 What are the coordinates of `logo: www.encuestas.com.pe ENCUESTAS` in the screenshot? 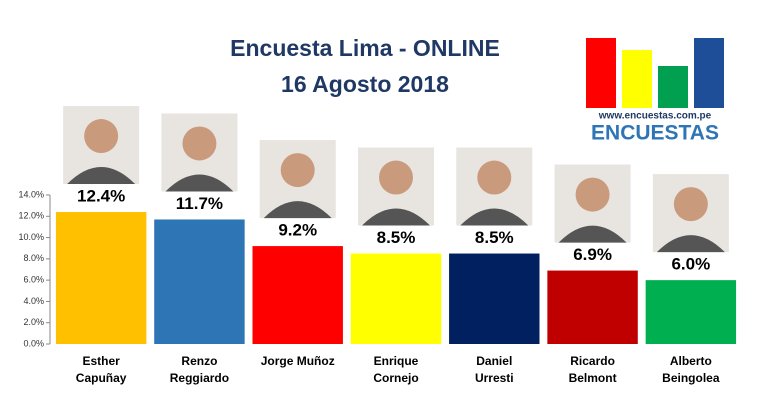 It's located at (655, 91).